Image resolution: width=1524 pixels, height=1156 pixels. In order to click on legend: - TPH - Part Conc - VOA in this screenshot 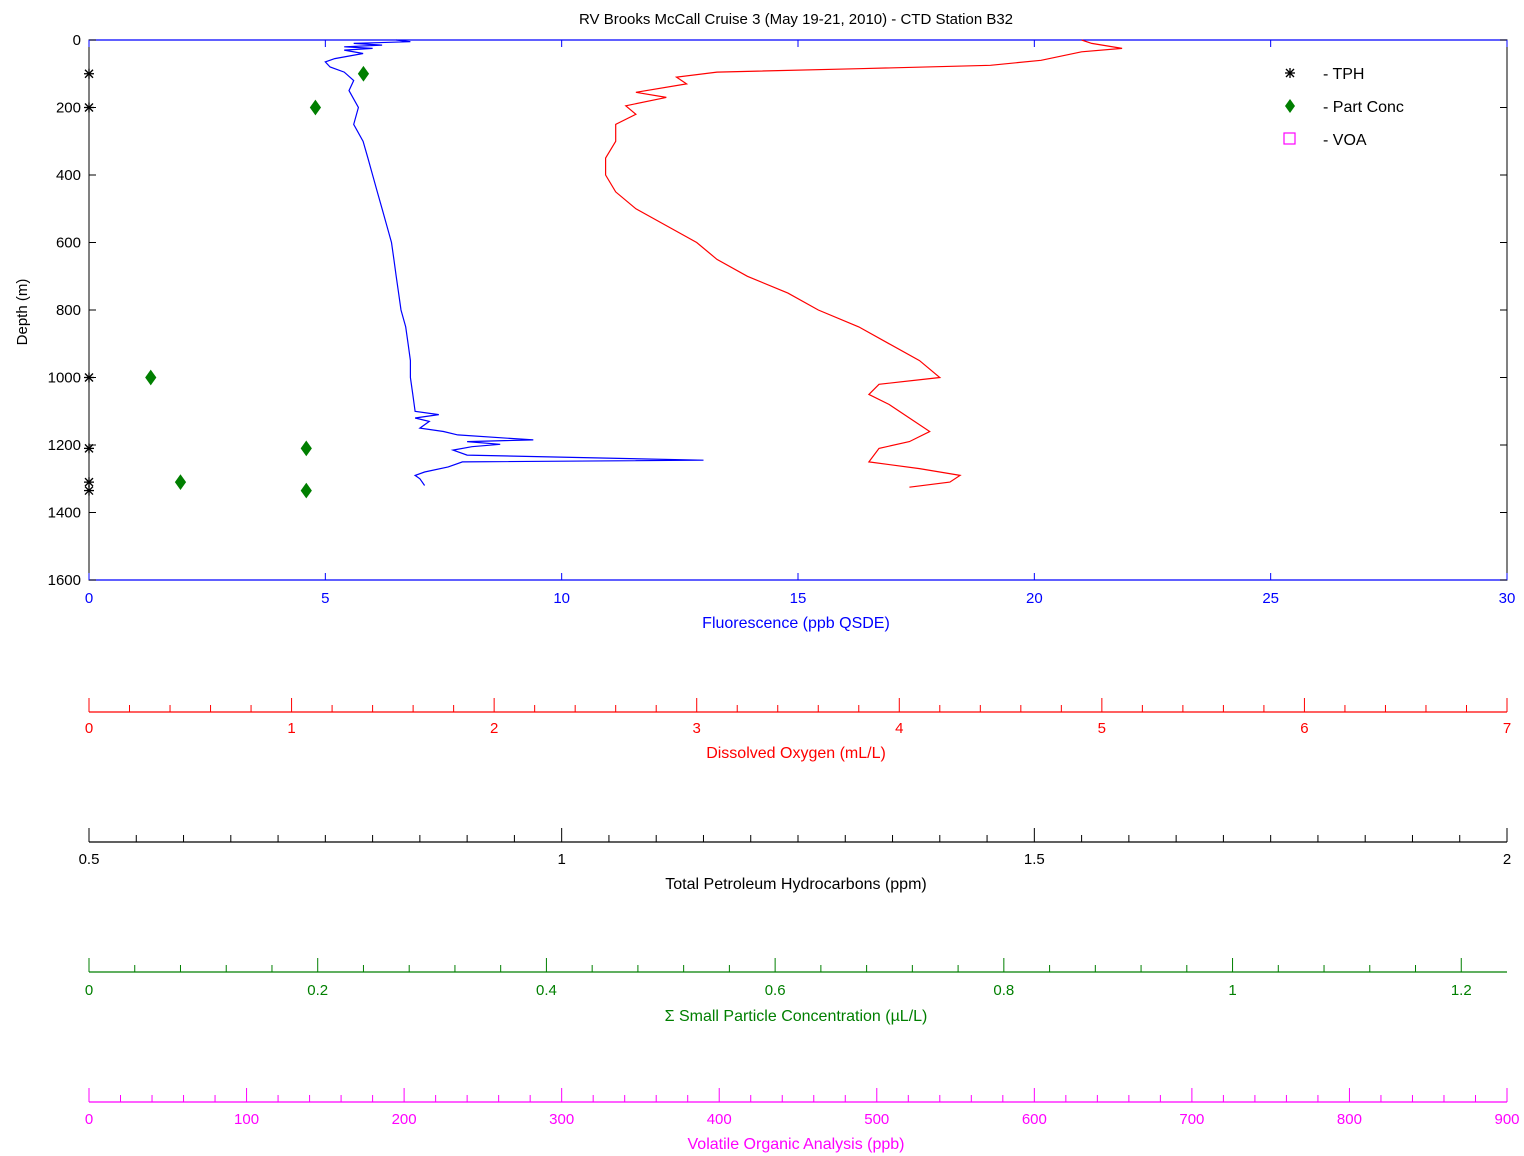, I will do `click(1343, 107)`.